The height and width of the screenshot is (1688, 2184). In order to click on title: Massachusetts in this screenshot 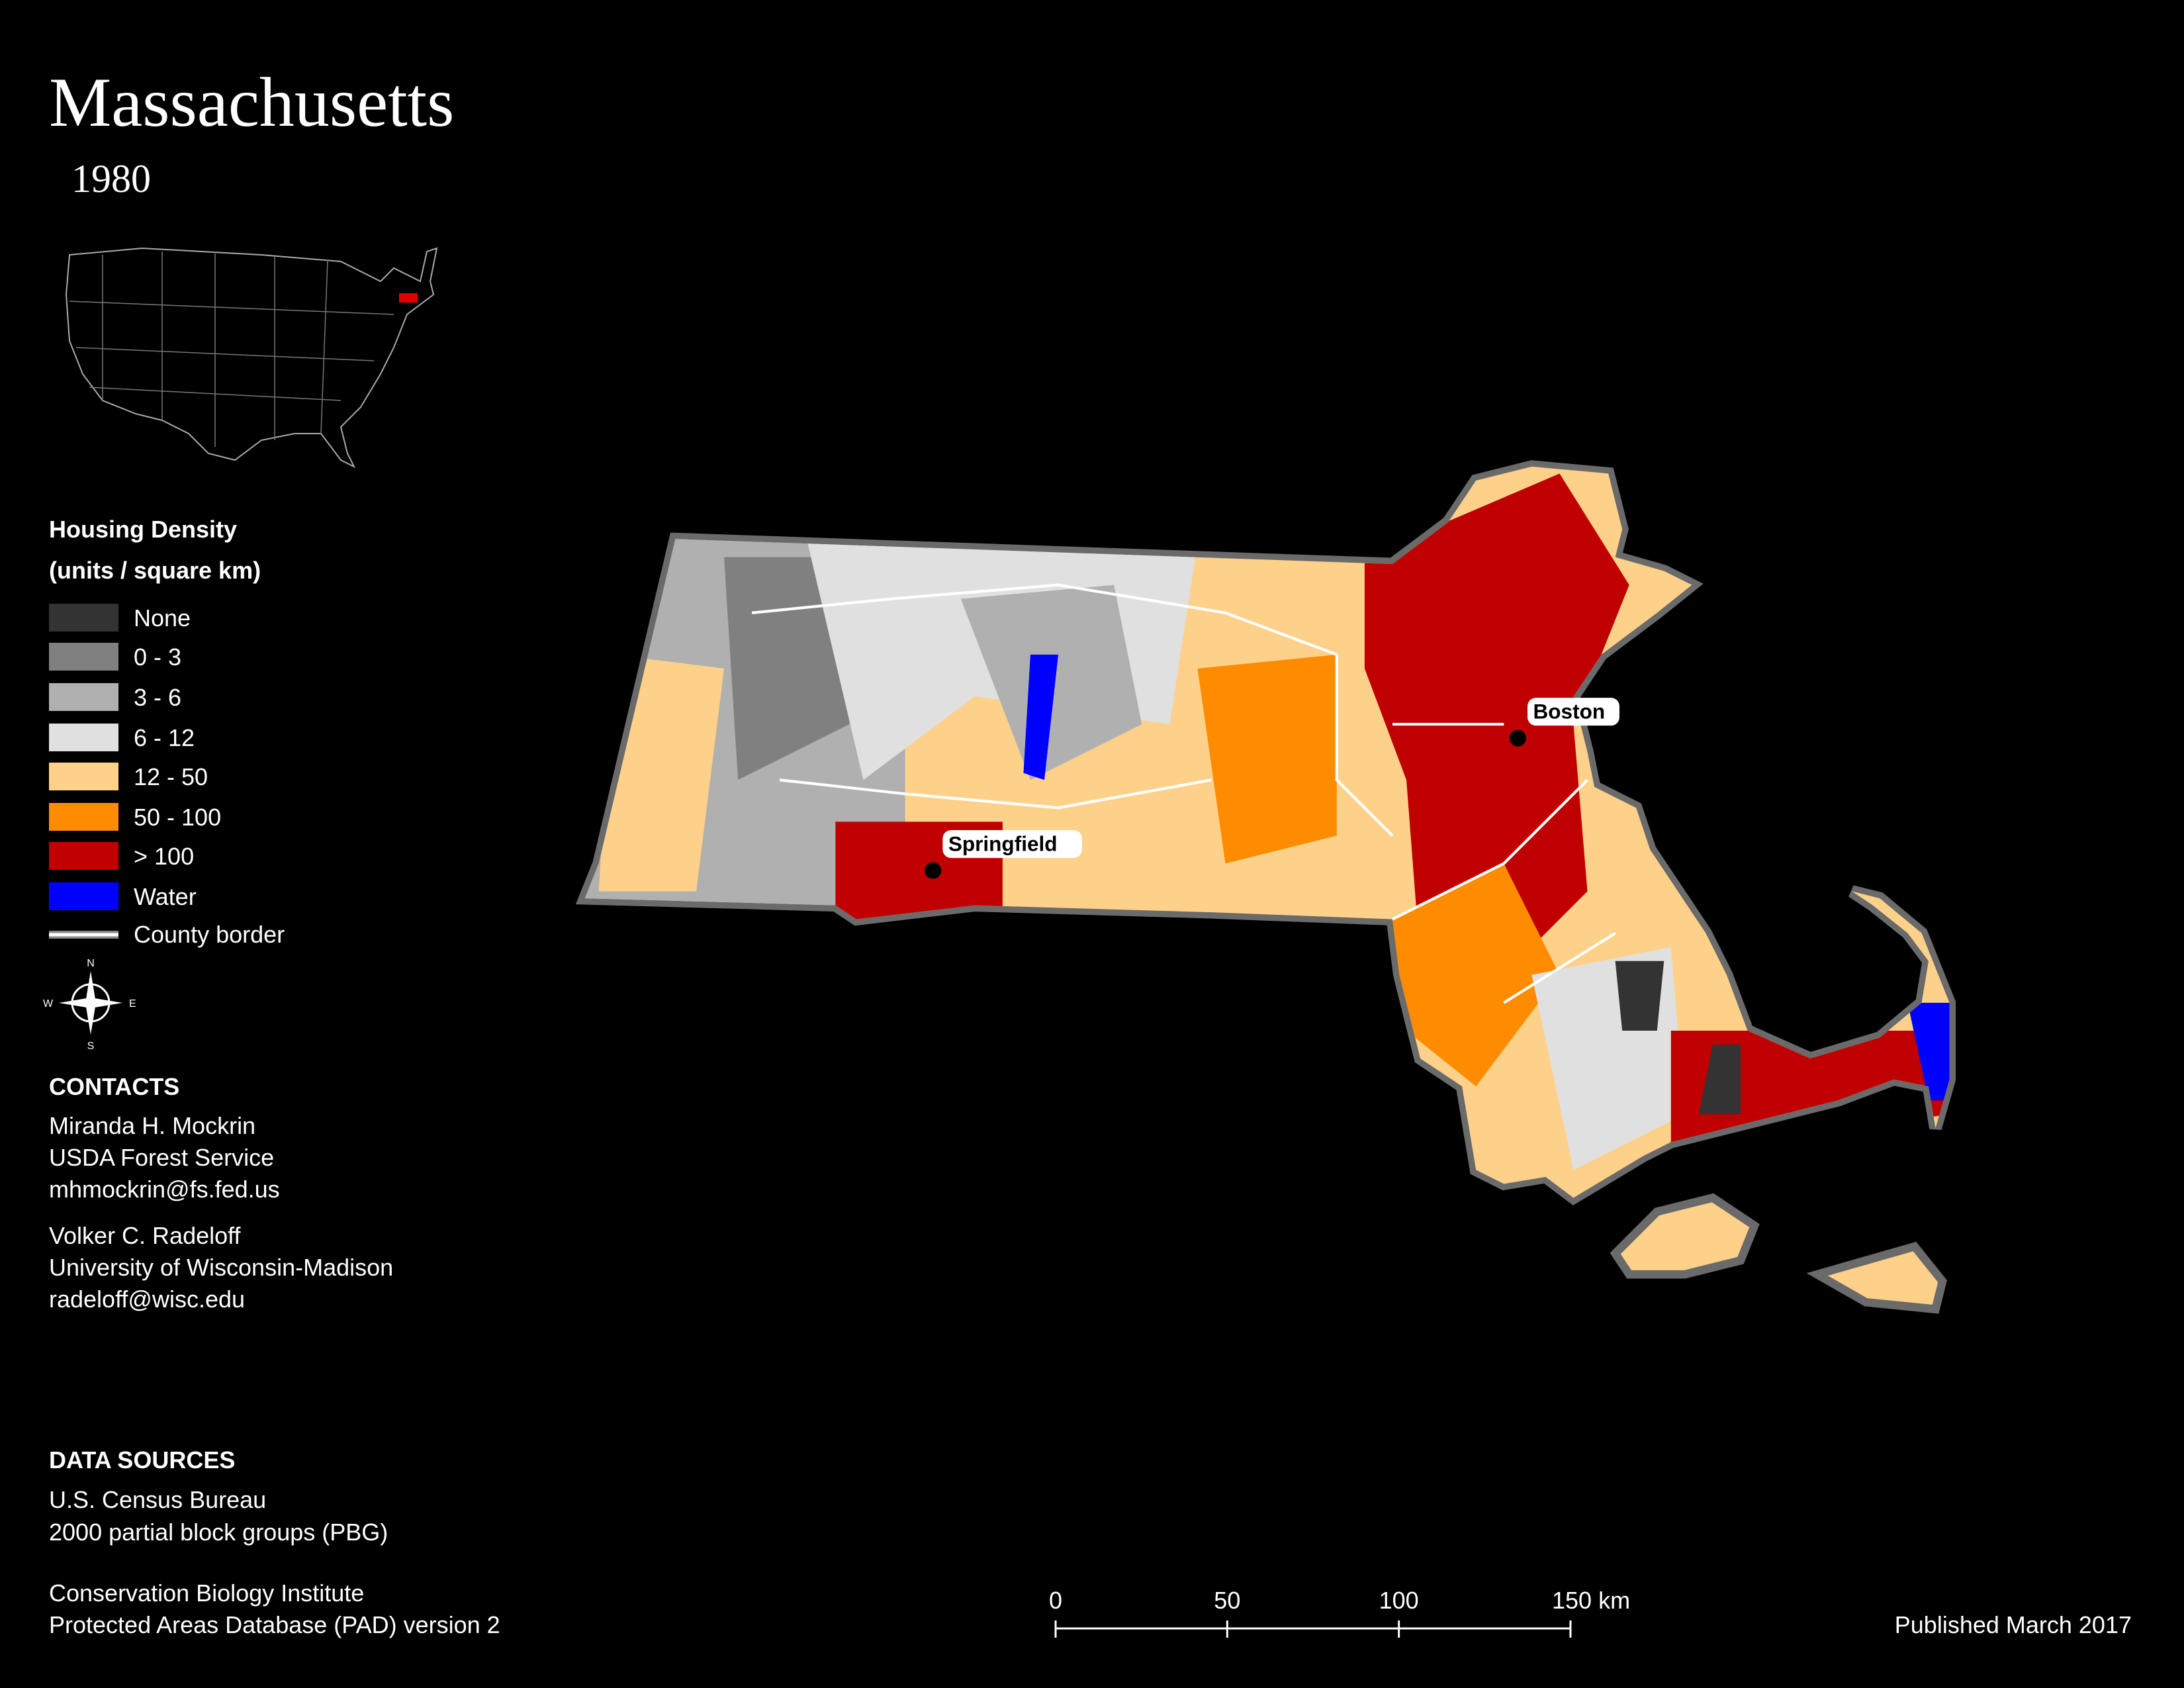, I will do `click(251, 102)`.